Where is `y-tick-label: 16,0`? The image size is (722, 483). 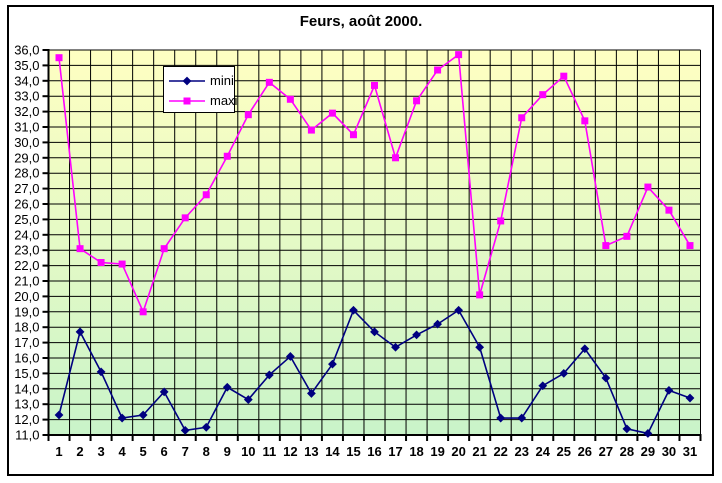
y-tick-label: 16,0 is located at coordinates (26, 358).